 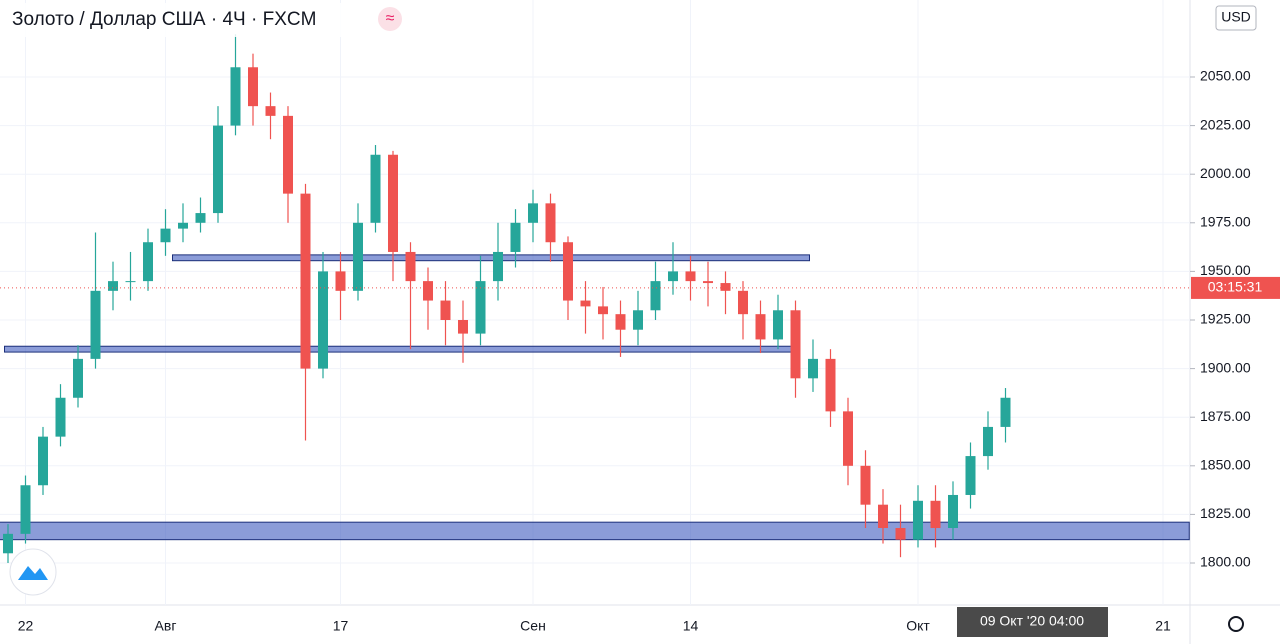 I want to click on y-tick-label: 2000.00, so click(x=1225, y=173).